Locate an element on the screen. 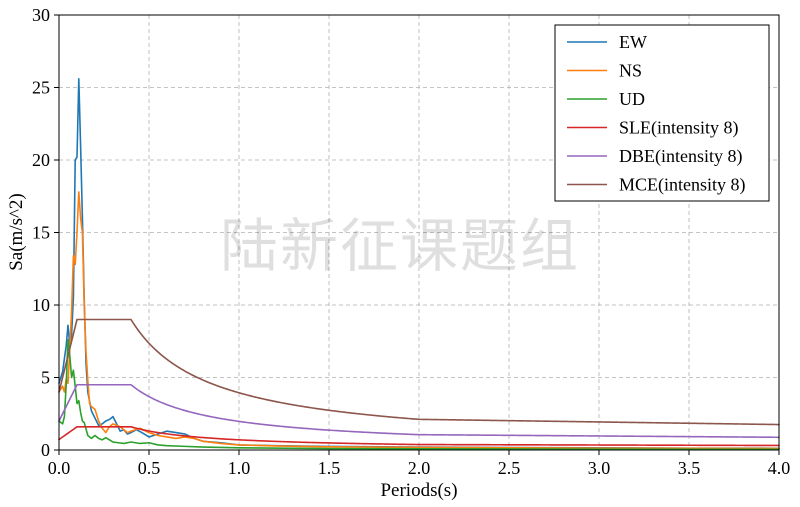 The width and height of the screenshot is (800, 507). y-axis-label: Sa(m/s^2) is located at coordinates (16, 232).